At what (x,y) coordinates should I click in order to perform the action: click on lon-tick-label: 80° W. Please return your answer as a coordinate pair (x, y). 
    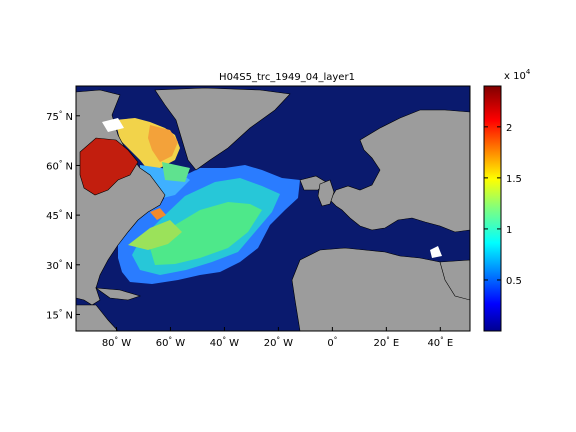
    Looking at the image, I should click on (116, 342).